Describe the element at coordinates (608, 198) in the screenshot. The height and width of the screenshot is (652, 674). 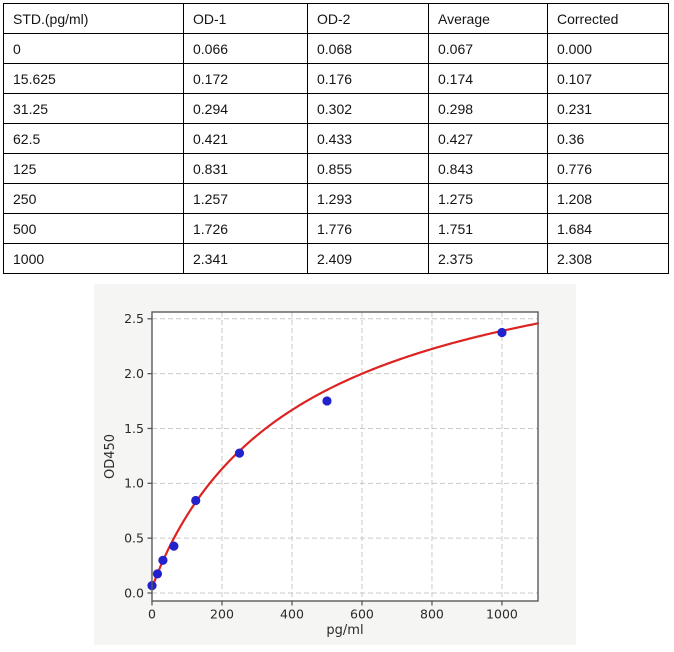
I see `cell-corrected: 1.208` at that location.